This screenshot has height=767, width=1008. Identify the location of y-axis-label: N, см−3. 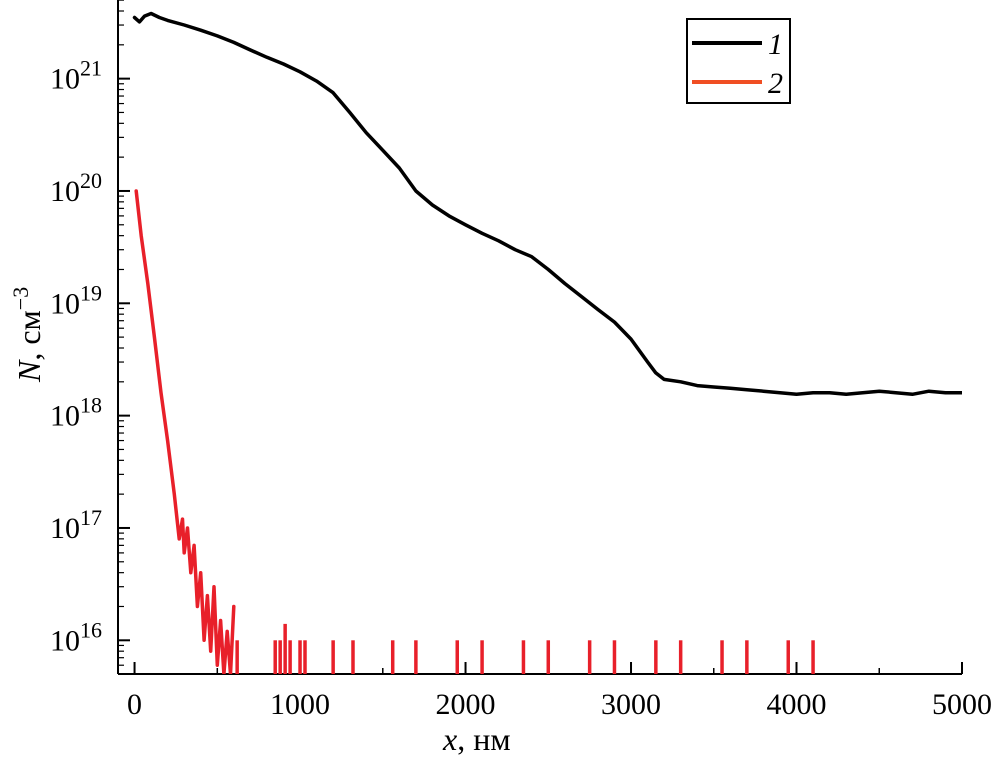
(27, 335).